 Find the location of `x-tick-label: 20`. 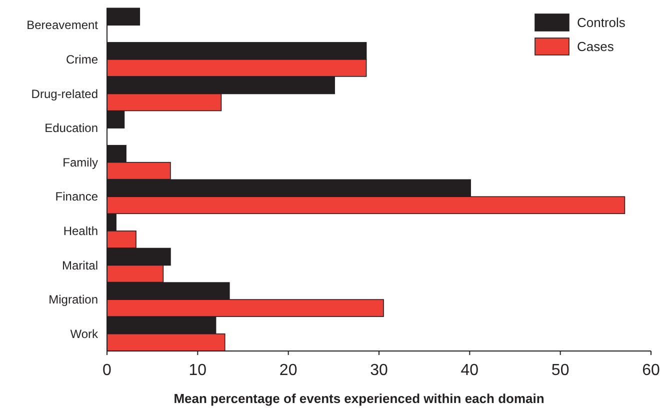

x-tick-label: 20 is located at coordinates (288, 370).